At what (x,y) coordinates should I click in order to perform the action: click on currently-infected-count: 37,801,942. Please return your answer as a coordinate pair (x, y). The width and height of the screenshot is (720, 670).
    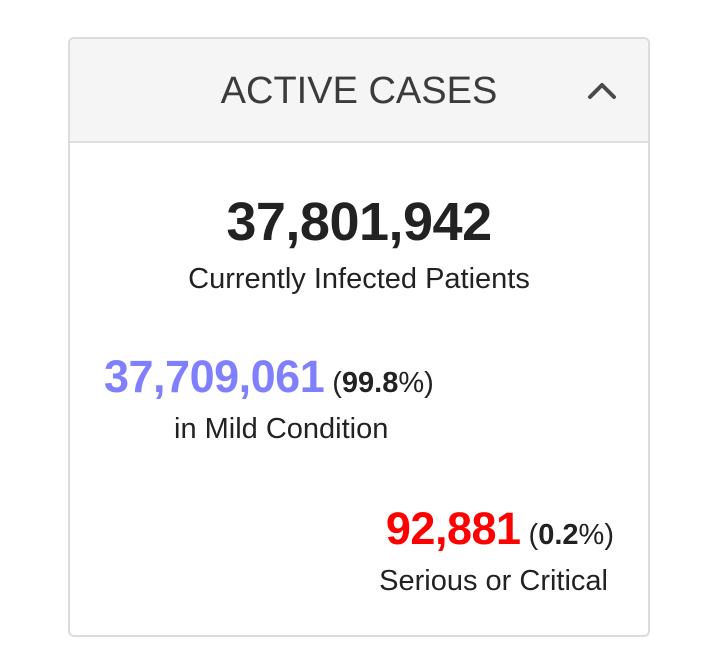
    Looking at the image, I should click on (359, 222).